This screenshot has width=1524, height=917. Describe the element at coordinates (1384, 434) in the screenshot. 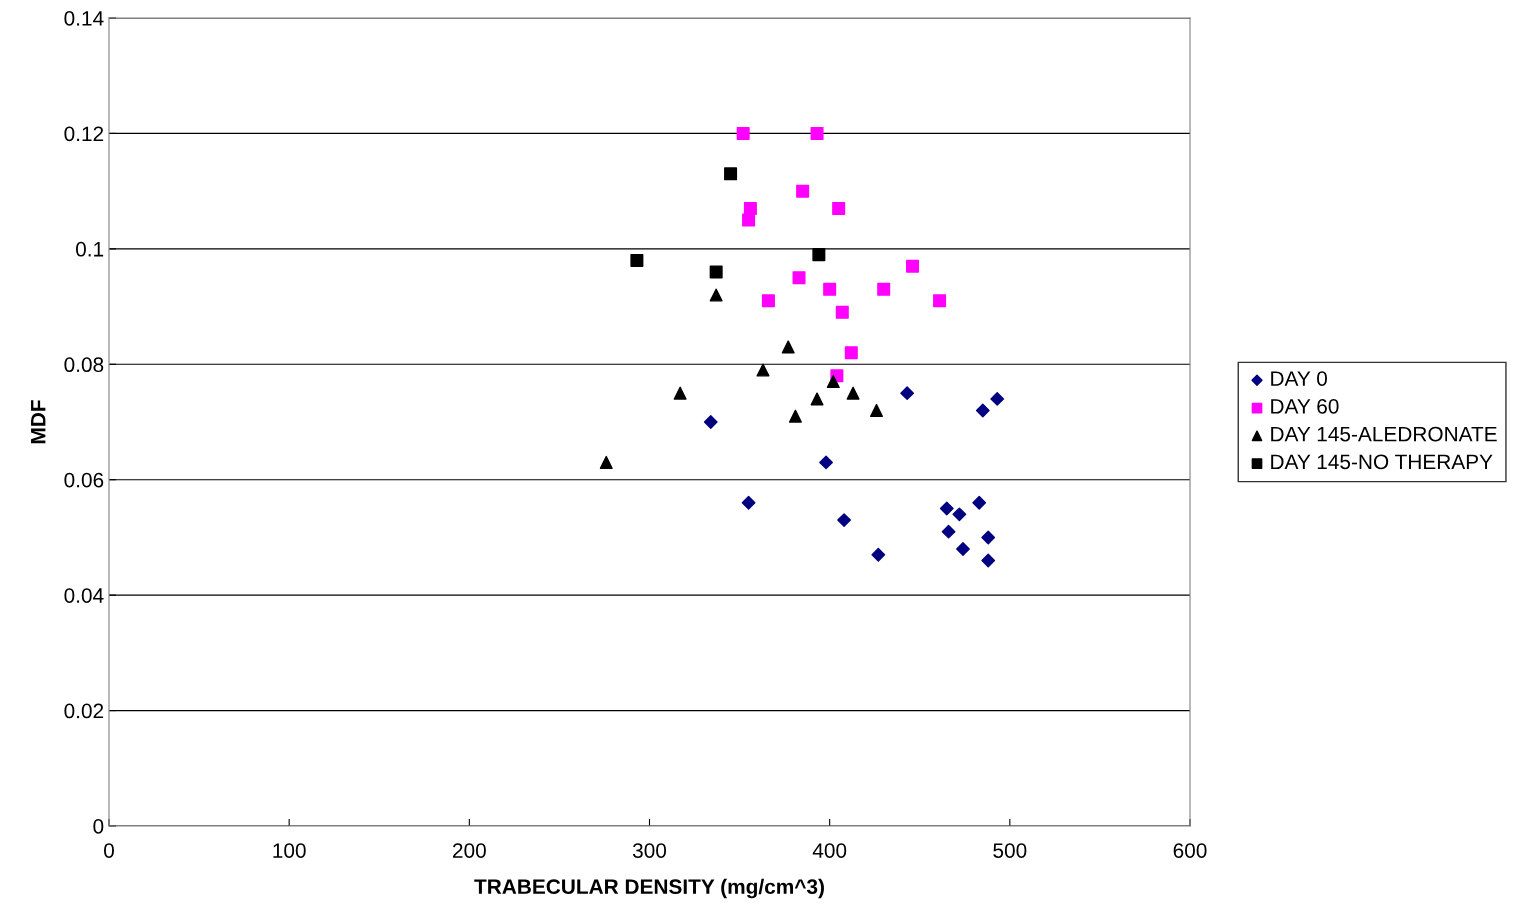

I see `legend-label: DAY 145-ALEDRONATE` at that location.